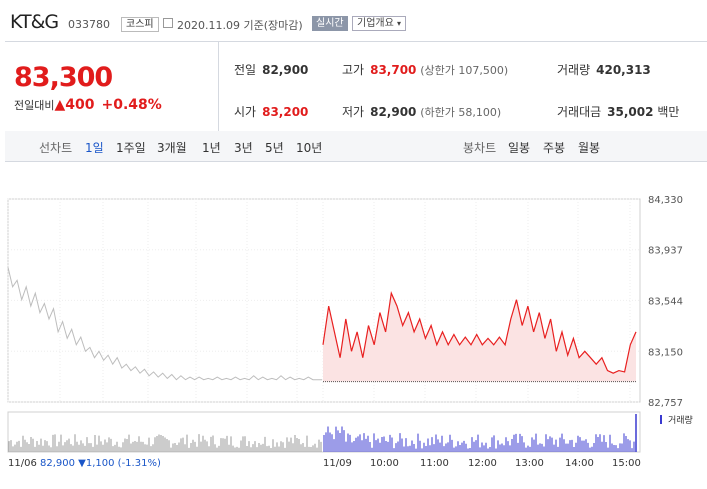 The width and height of the screenshot is (707, 489). What do you see at coordinates (626, 463) in the screenshot?
I see `x-tick-label: 15:00` at bounding box center [626, 463].